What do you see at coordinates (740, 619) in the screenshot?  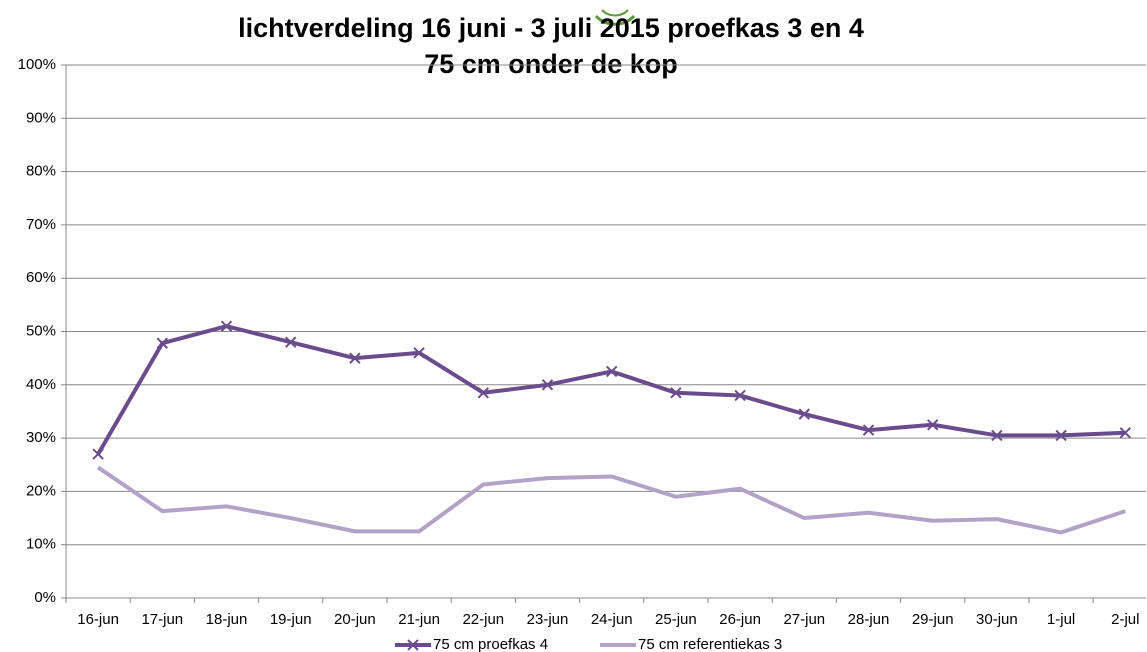 I see `x-tick-label: 26-jun` at bounding box center [740, 619].